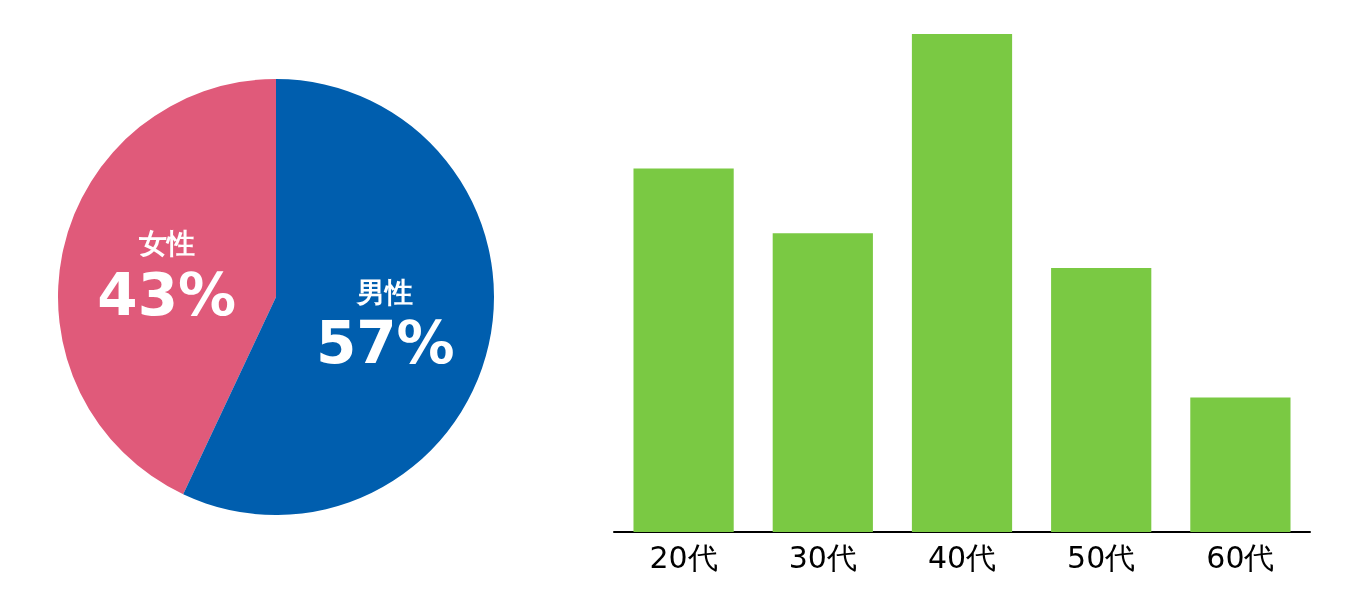 The width and height of the screenshot is (1366, 600). What do you see at coordinates (1101, 557) in the screenshot?
I see `x-tick-label: 50代` at bounding box center [1101, 557].